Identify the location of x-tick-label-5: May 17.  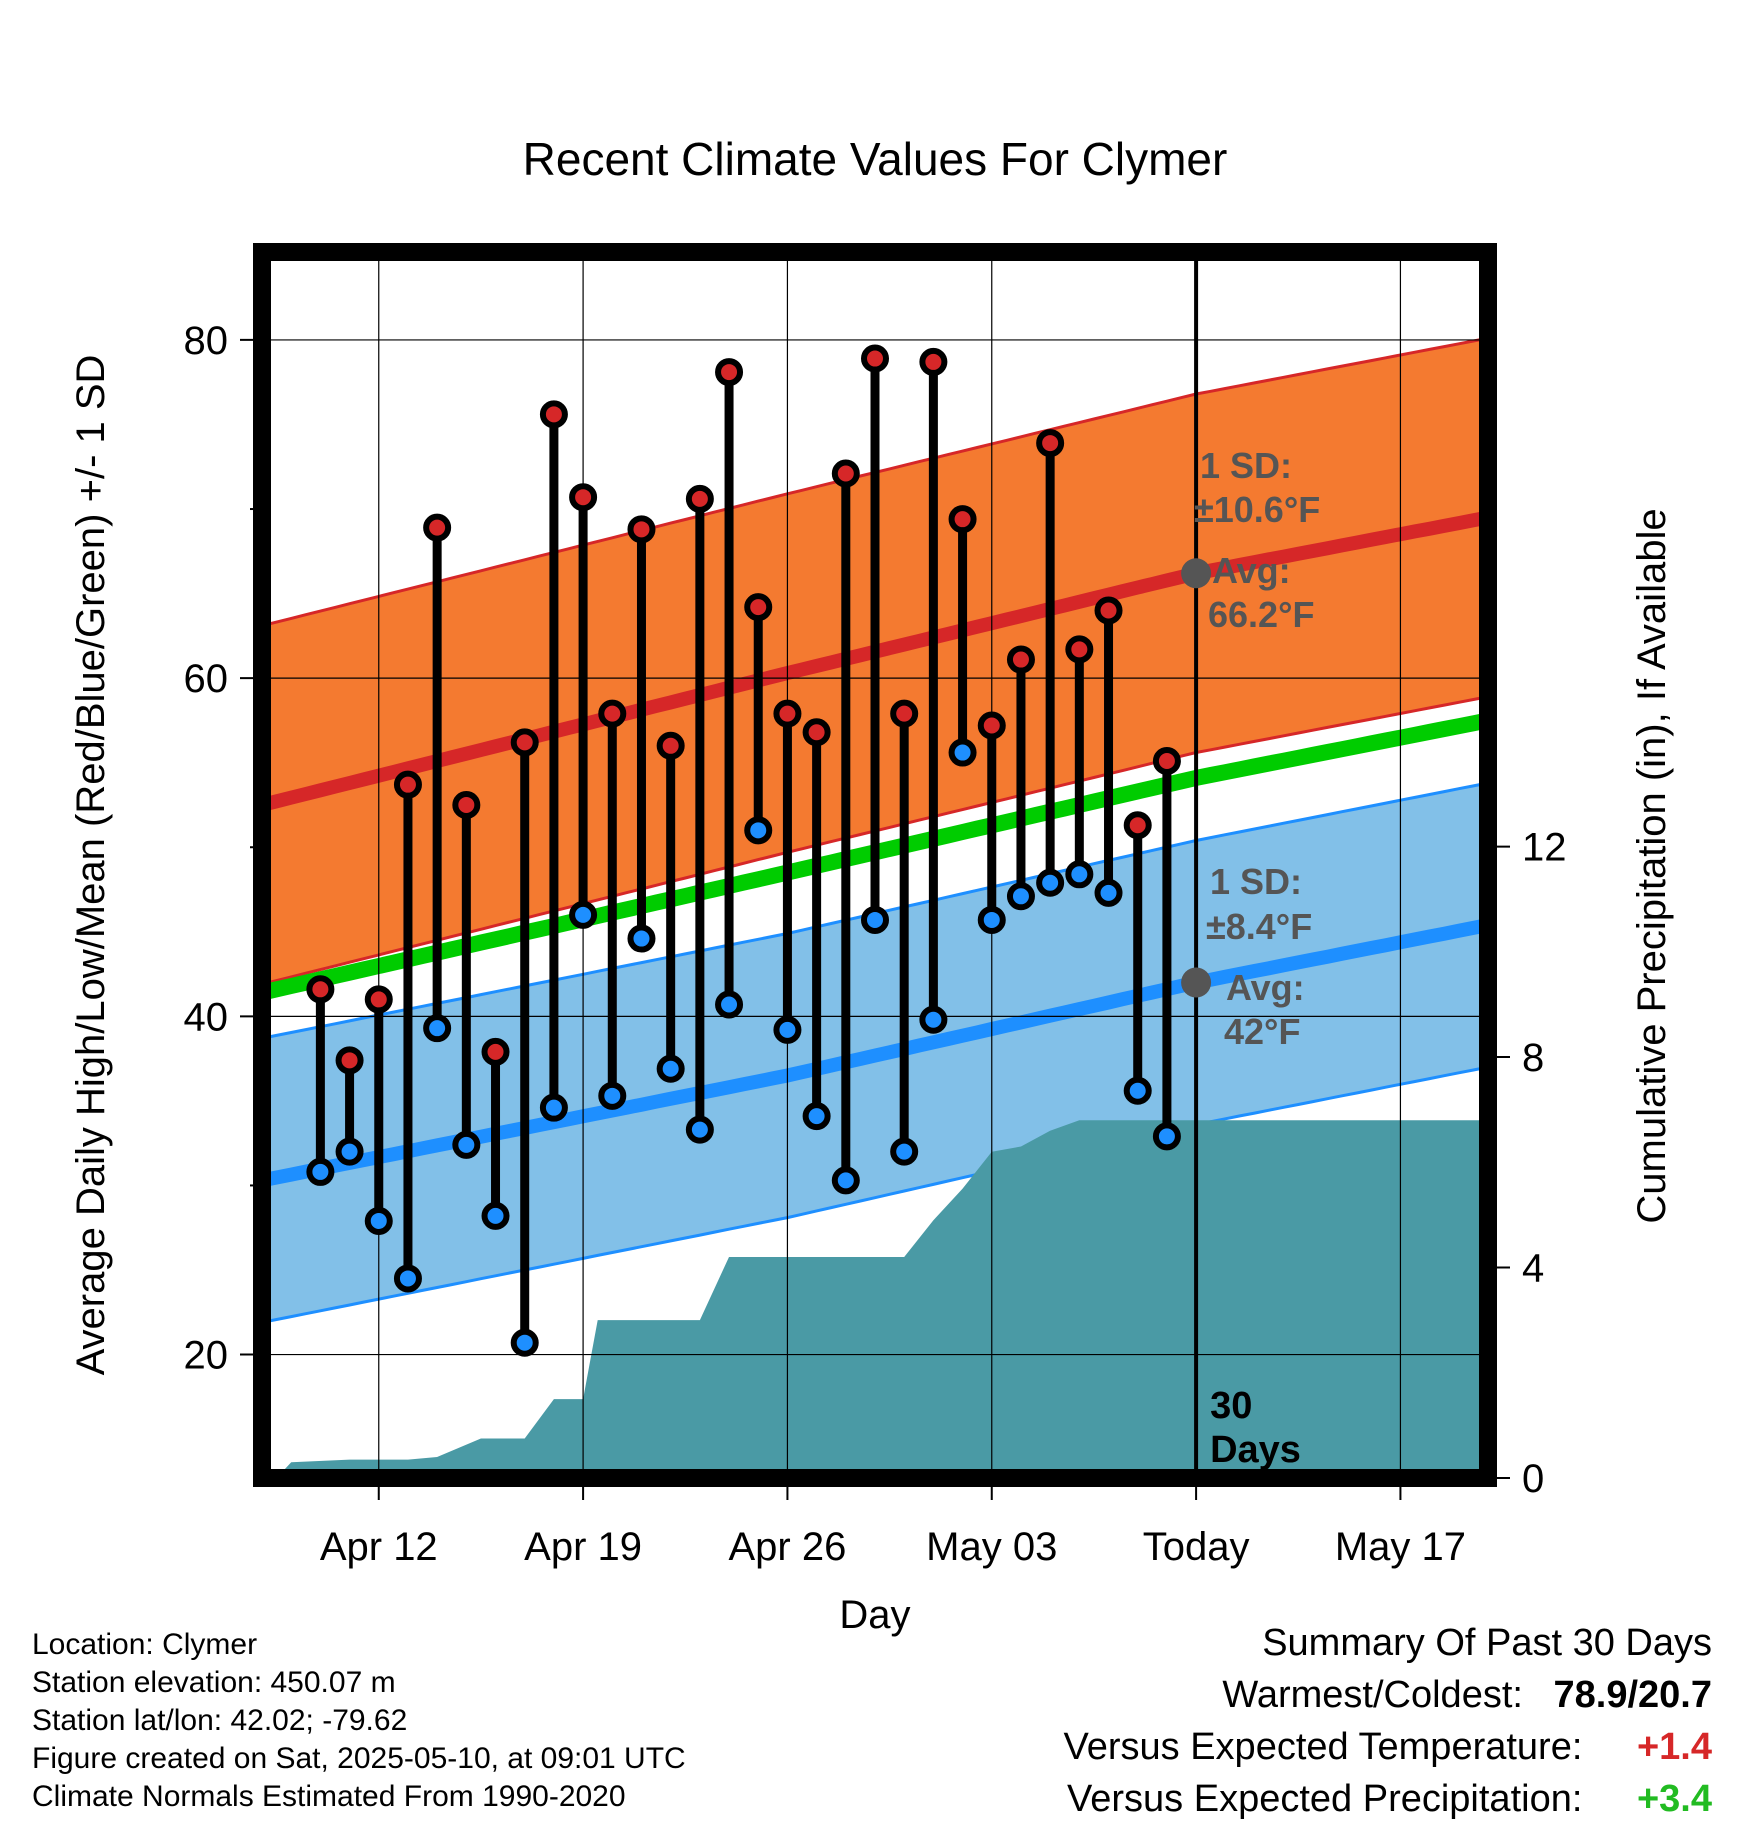
(1400, 1547).